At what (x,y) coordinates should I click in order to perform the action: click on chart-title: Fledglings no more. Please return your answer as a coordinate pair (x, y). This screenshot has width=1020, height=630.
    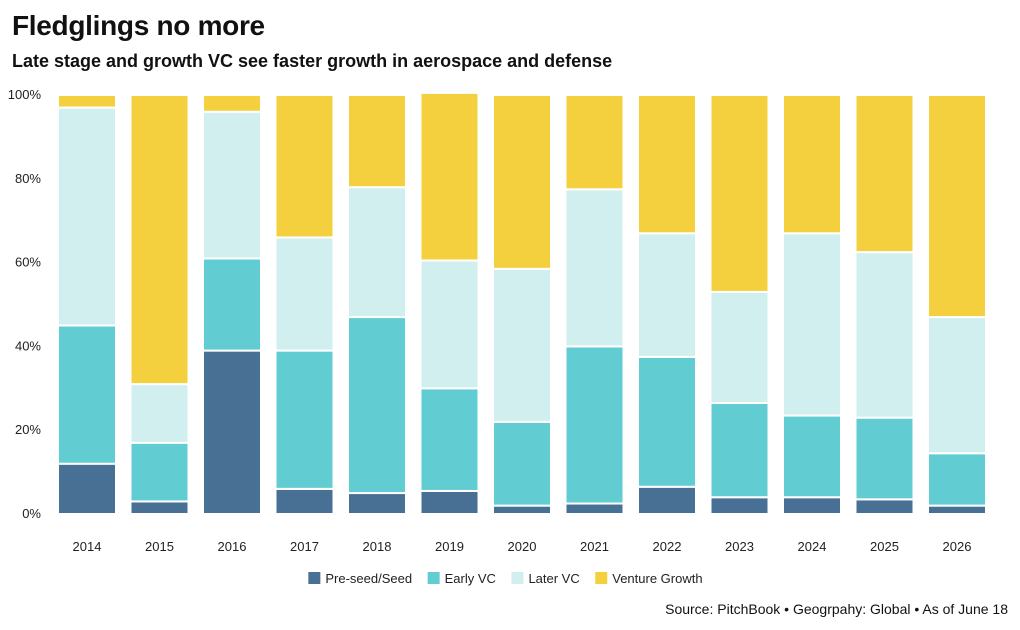
    Looking at the image, I should click on (138, 25).